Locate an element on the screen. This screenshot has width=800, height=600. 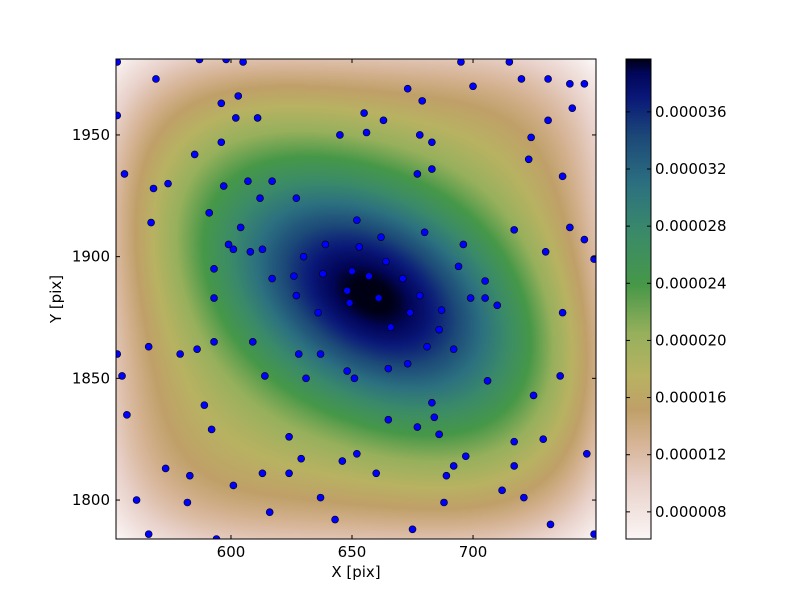
y-tick-label: 1900 is located at coordinates (91, 257).